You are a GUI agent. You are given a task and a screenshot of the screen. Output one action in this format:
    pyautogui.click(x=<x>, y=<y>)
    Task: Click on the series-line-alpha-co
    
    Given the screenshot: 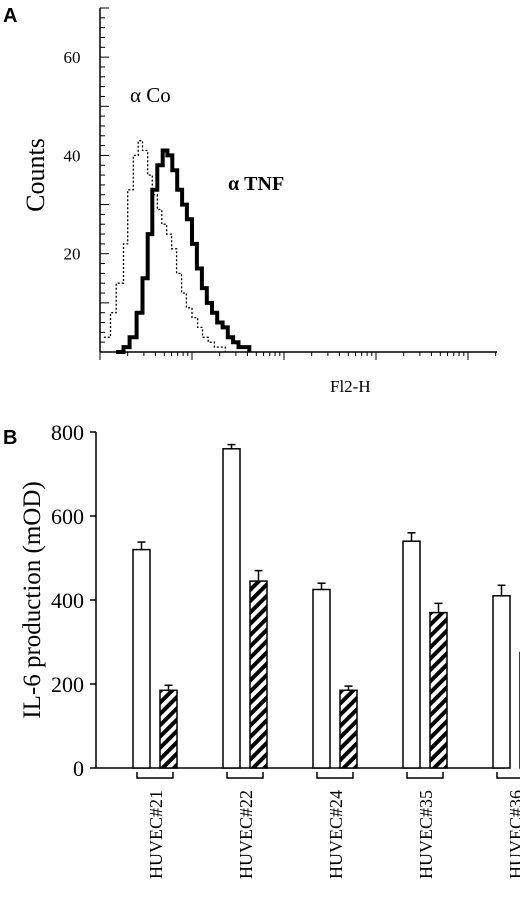 What is the action you would take?
    pyautogui.click(x=164, y=246)
    